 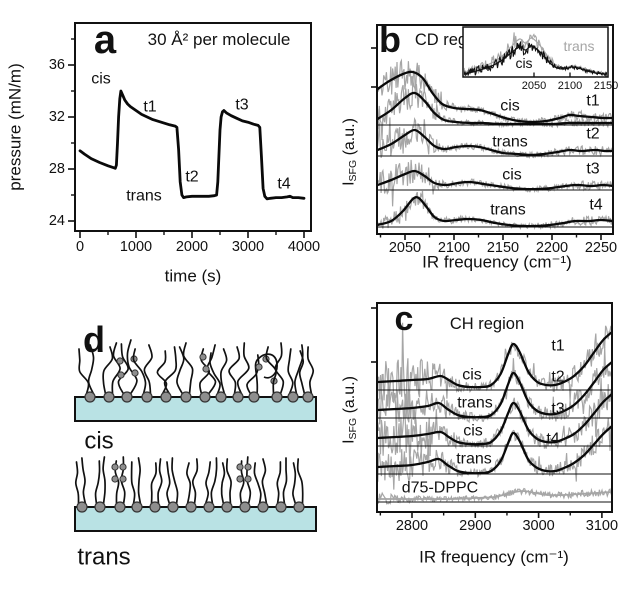 I want to click on y-tick-label: 24, so click(x=57, y=221).